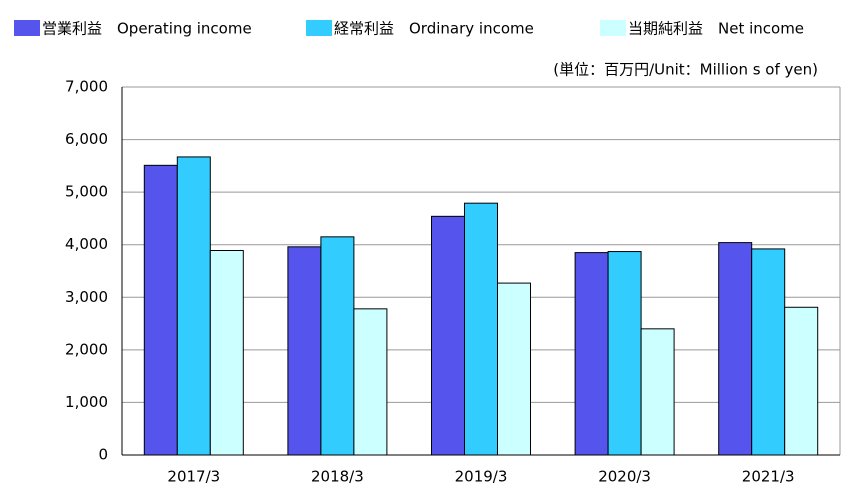 The height and width of the screenshot is (490, 854). Describe the element at coordinates (434, 29) in the screenshot. I see `legend-label: 経常利益 Ordinary income` at that location.